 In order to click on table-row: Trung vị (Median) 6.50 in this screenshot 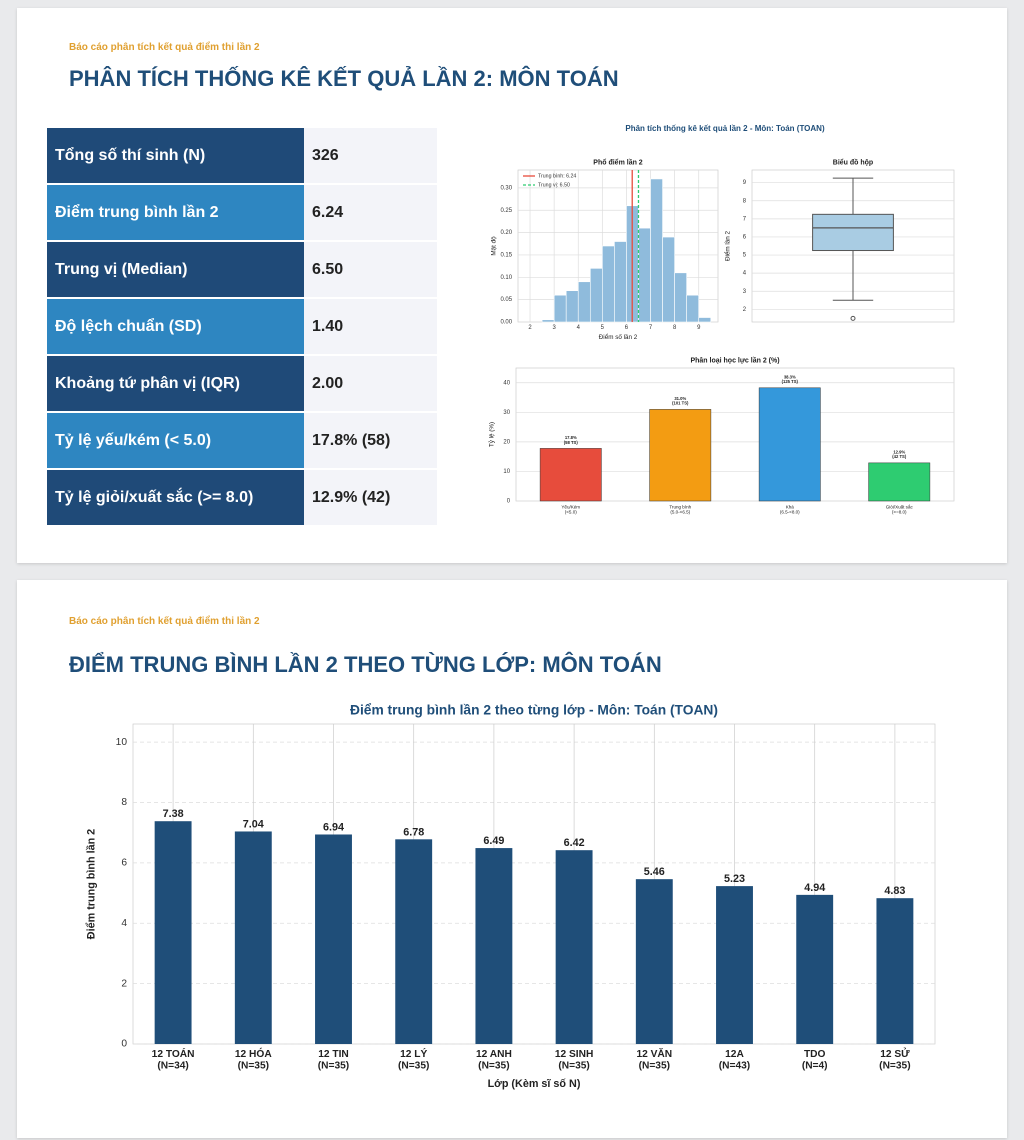, I will do `click(242, 269)`.